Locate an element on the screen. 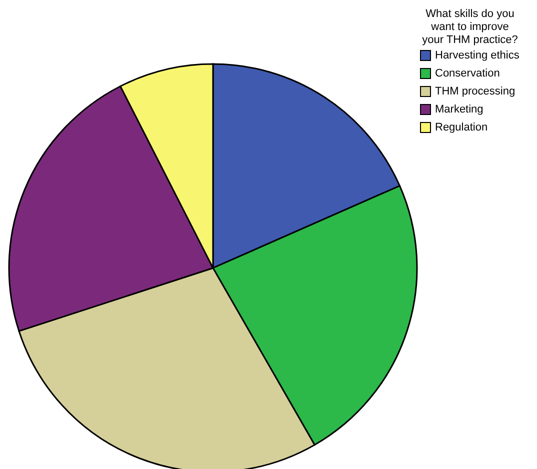 The image size is (537, 469). legend-label: THM processing is located at coordinates (475, 92).